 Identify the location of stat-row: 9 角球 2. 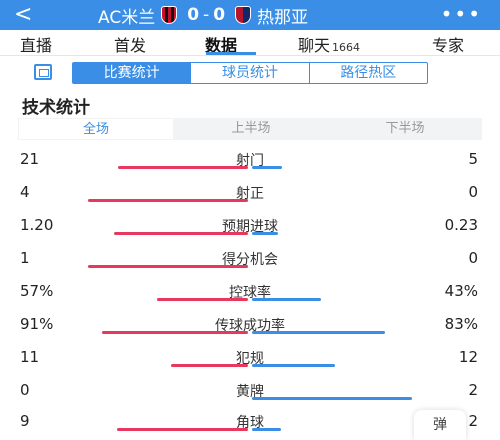
(250, 426).